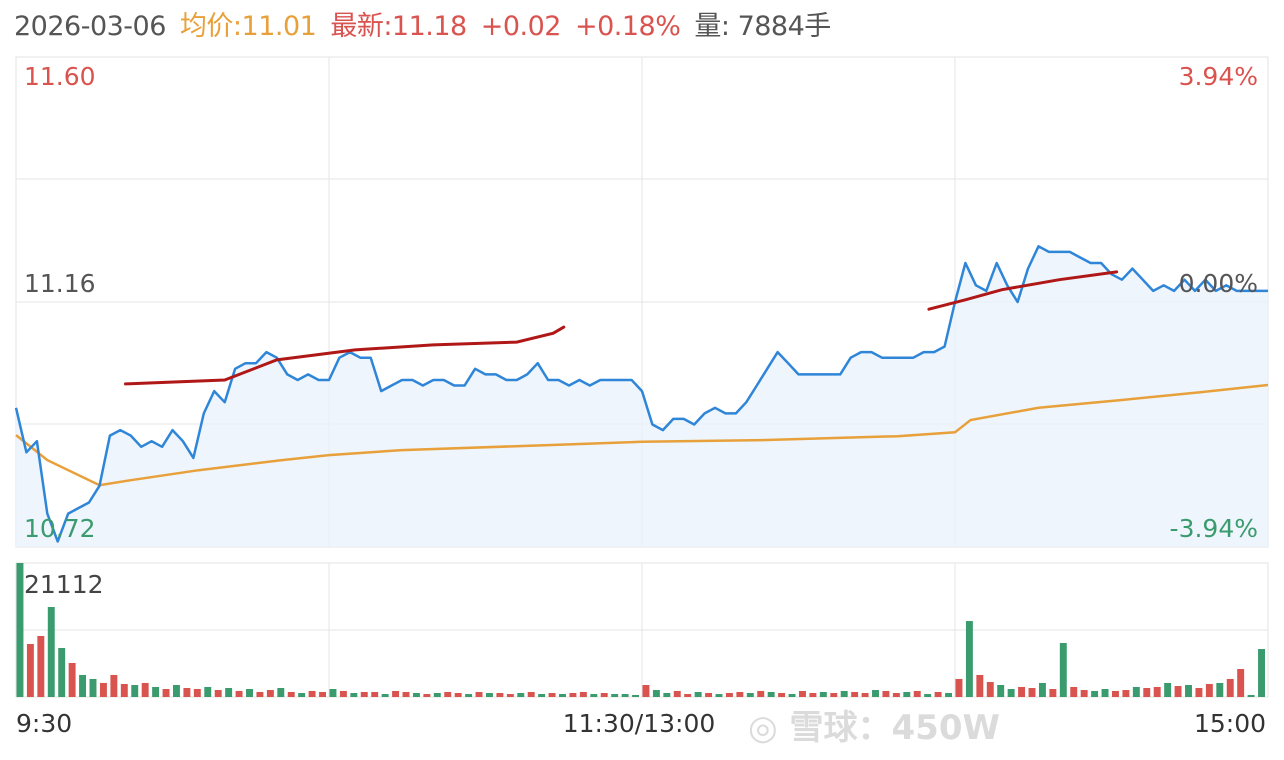 Image resolution: width=1284 pixels, height=760 pixels. Describe the element at coordinates (60, 528) in the screenshot. I see `price-tick-label: 10.72` at that location.